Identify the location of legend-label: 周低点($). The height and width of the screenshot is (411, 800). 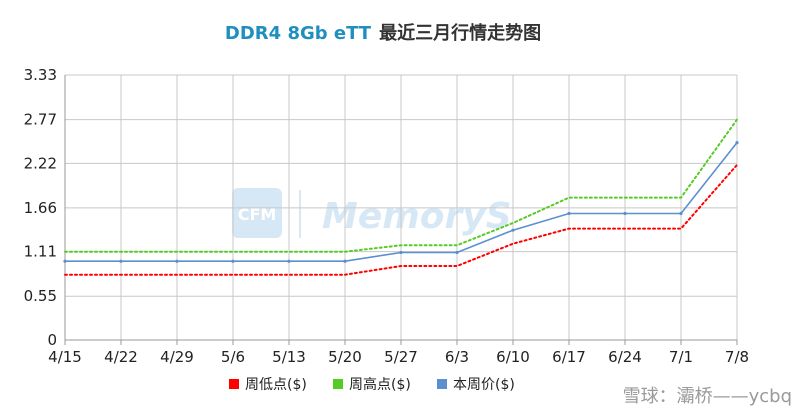
(276, 385).